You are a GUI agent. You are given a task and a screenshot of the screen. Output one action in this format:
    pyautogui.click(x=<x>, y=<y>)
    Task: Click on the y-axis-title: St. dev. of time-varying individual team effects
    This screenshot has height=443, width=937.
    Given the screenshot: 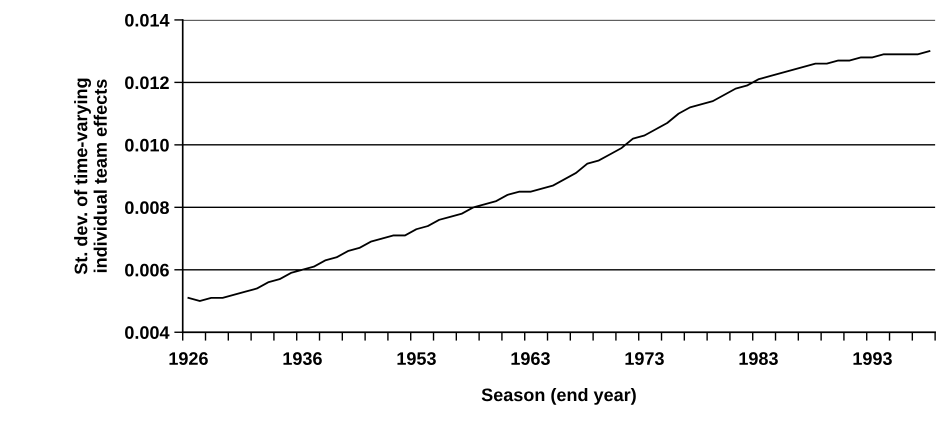 What is the action you would take?
    pyautogui.click(x=90, y=176)
    